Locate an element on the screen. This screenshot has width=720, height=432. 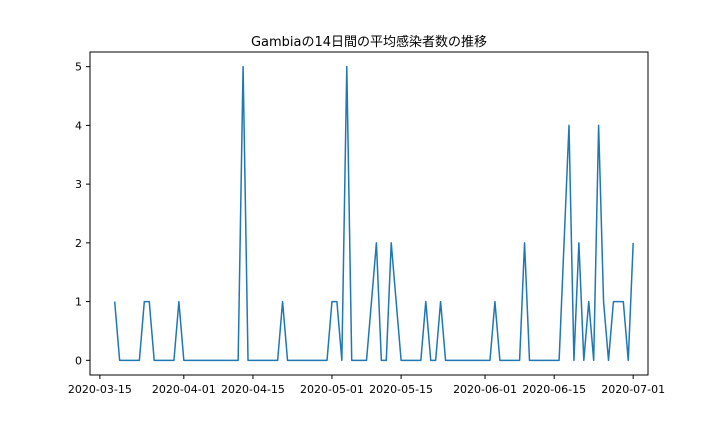
y-tick-label: 4 is located at coordinates (78, 125).